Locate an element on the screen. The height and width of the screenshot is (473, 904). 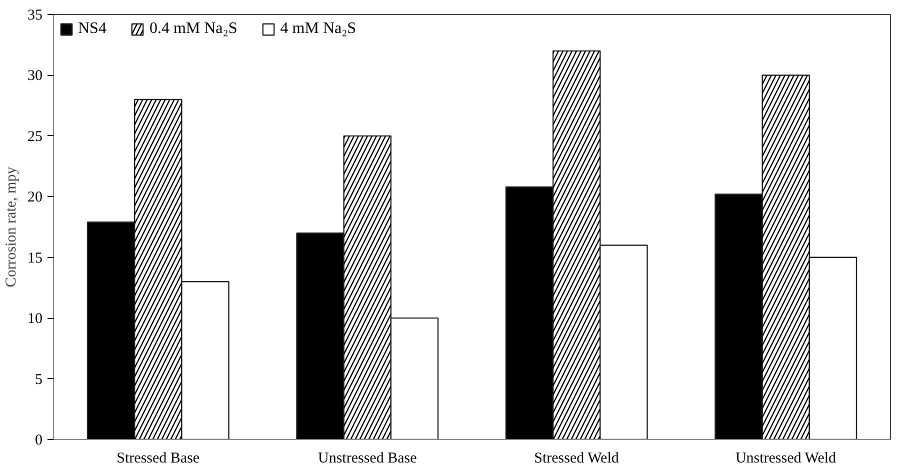
x-tick-label: Unstressed Weld is located at coordinates (786, 458).